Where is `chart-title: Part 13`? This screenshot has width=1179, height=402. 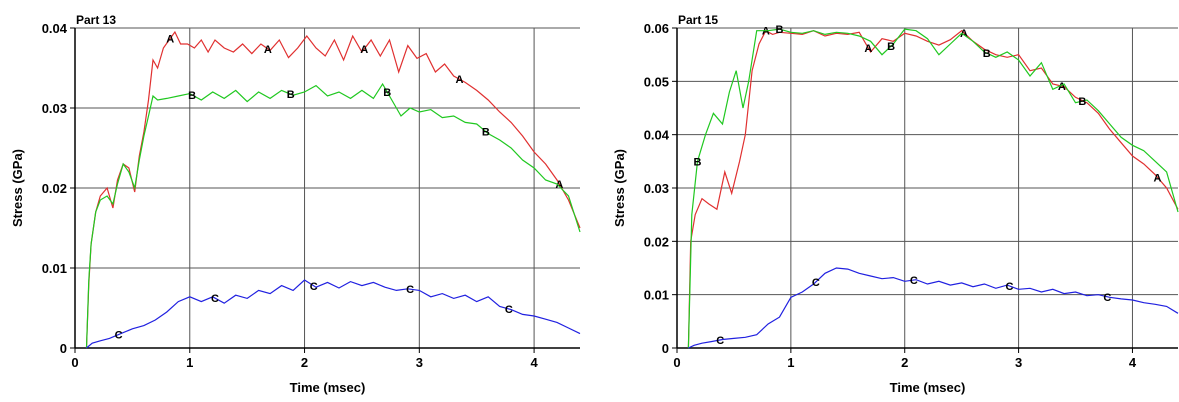
chart-title: Part 13 is located at coordinates (96, 20).